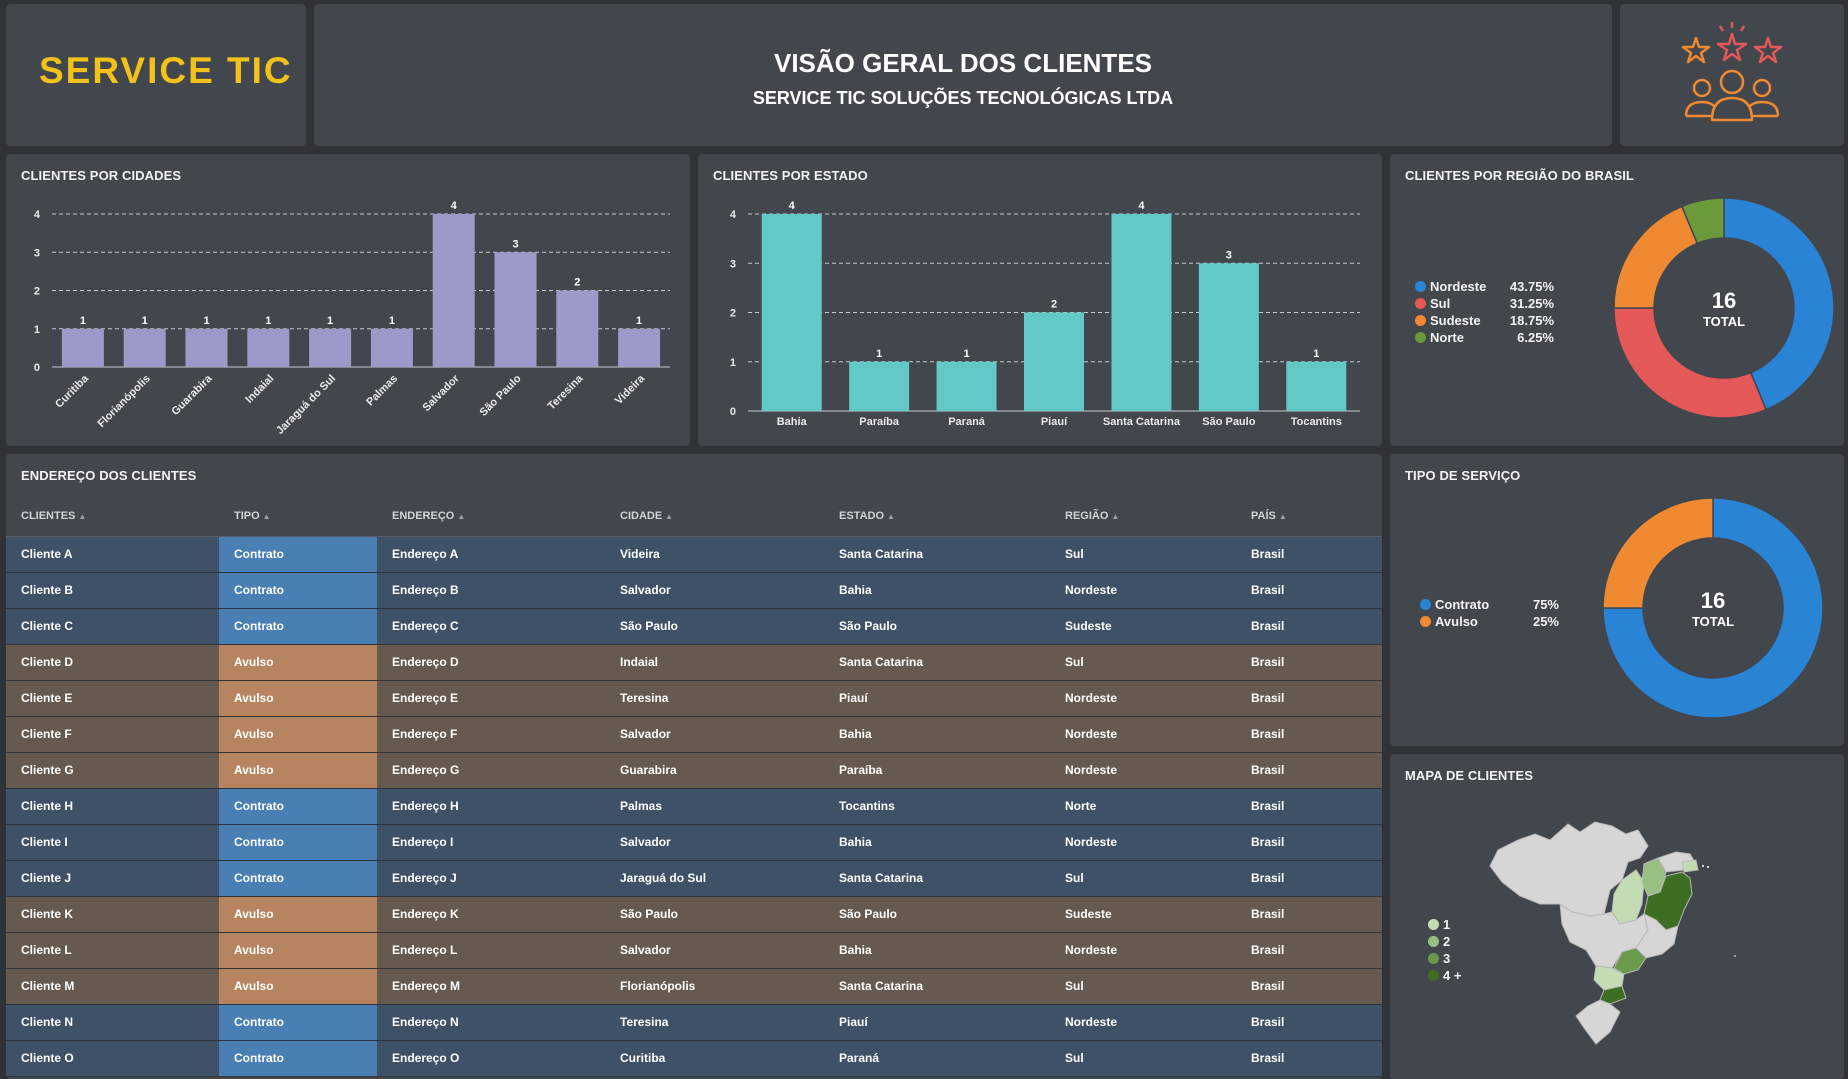 The height and width of the screenshot is (1079, 1848). I want to click on logo: SERVICE TIC, so click(166, 70).